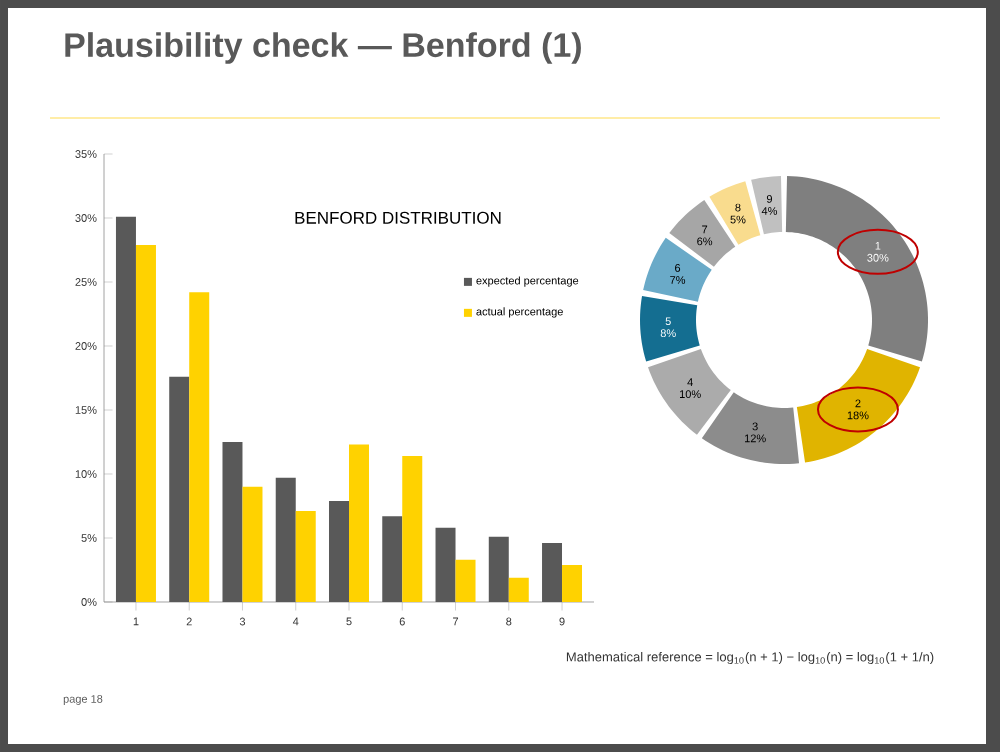 The image size is (1000, 752). What do you see at coordinates (323, 48) in the screenshot?
I see `text: Plausibility check — Benford (1)` at bounding box center [323, 48].